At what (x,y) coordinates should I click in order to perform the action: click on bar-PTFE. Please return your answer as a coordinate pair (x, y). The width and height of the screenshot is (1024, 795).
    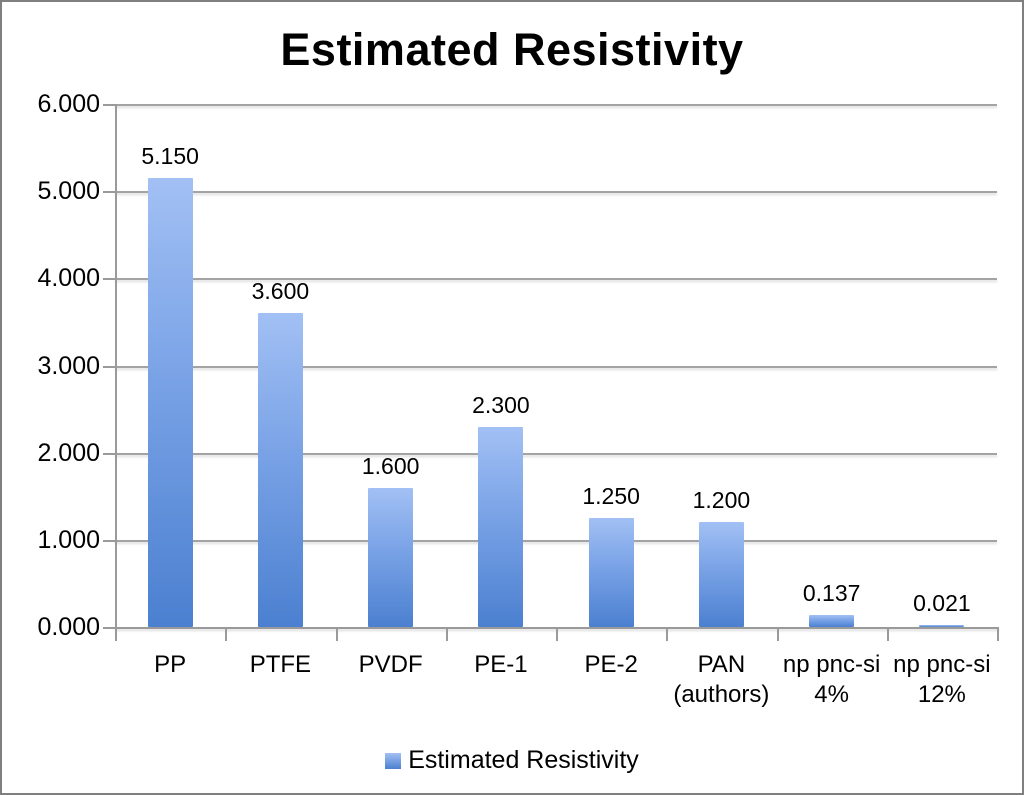
    Looking at the image, I should click on (280, 470).